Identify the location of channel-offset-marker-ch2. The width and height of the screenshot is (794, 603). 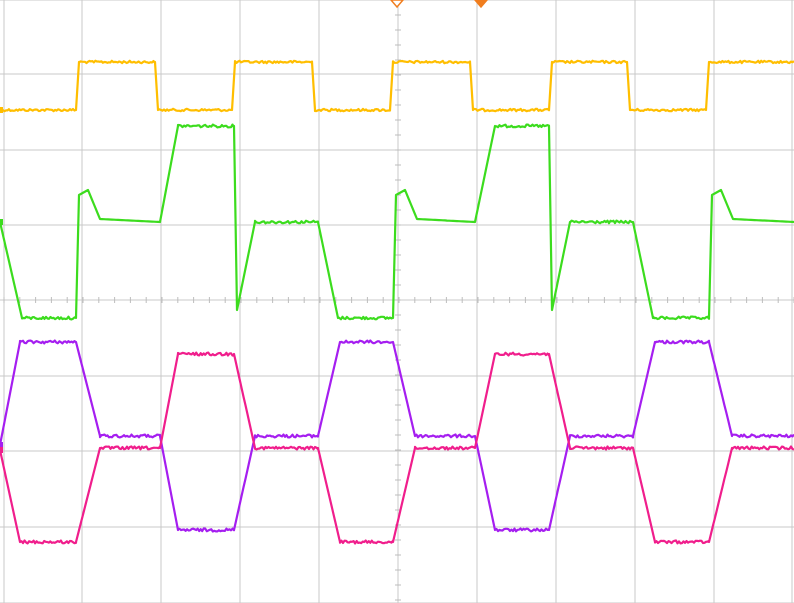
(1, 222).